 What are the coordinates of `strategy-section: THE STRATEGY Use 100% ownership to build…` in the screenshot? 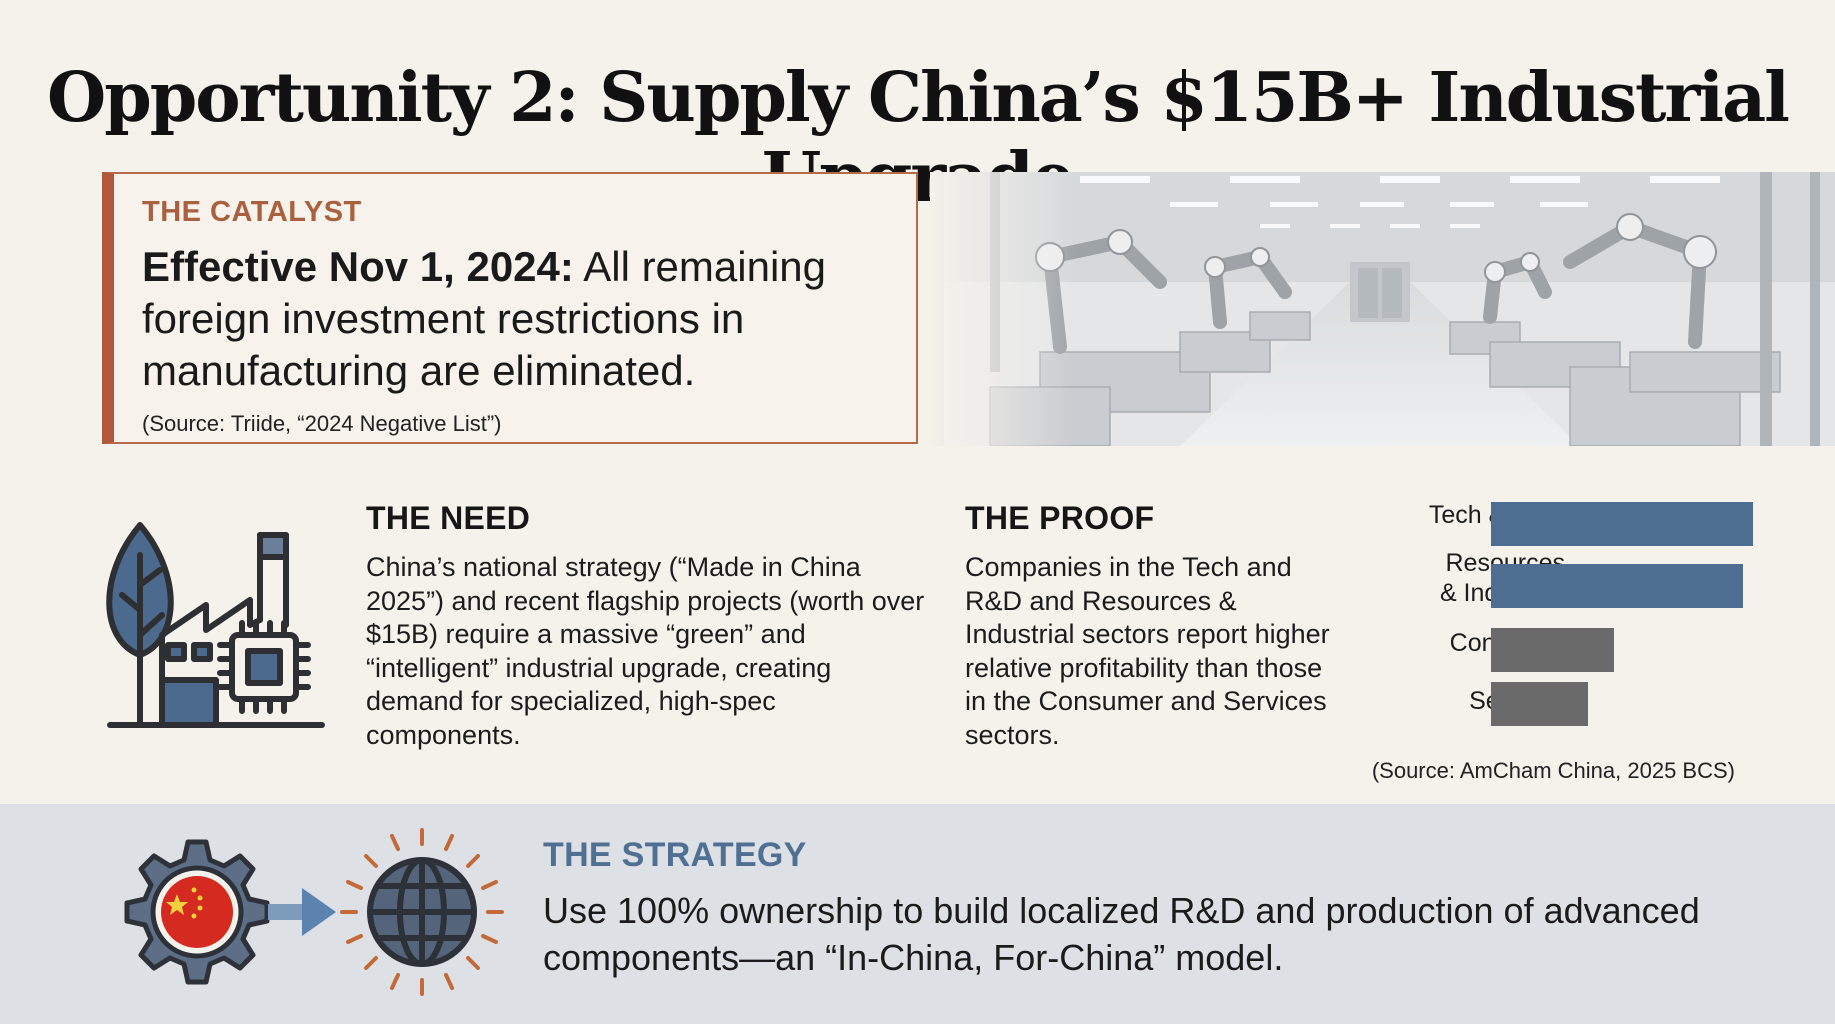 It's located at (1143, 908).